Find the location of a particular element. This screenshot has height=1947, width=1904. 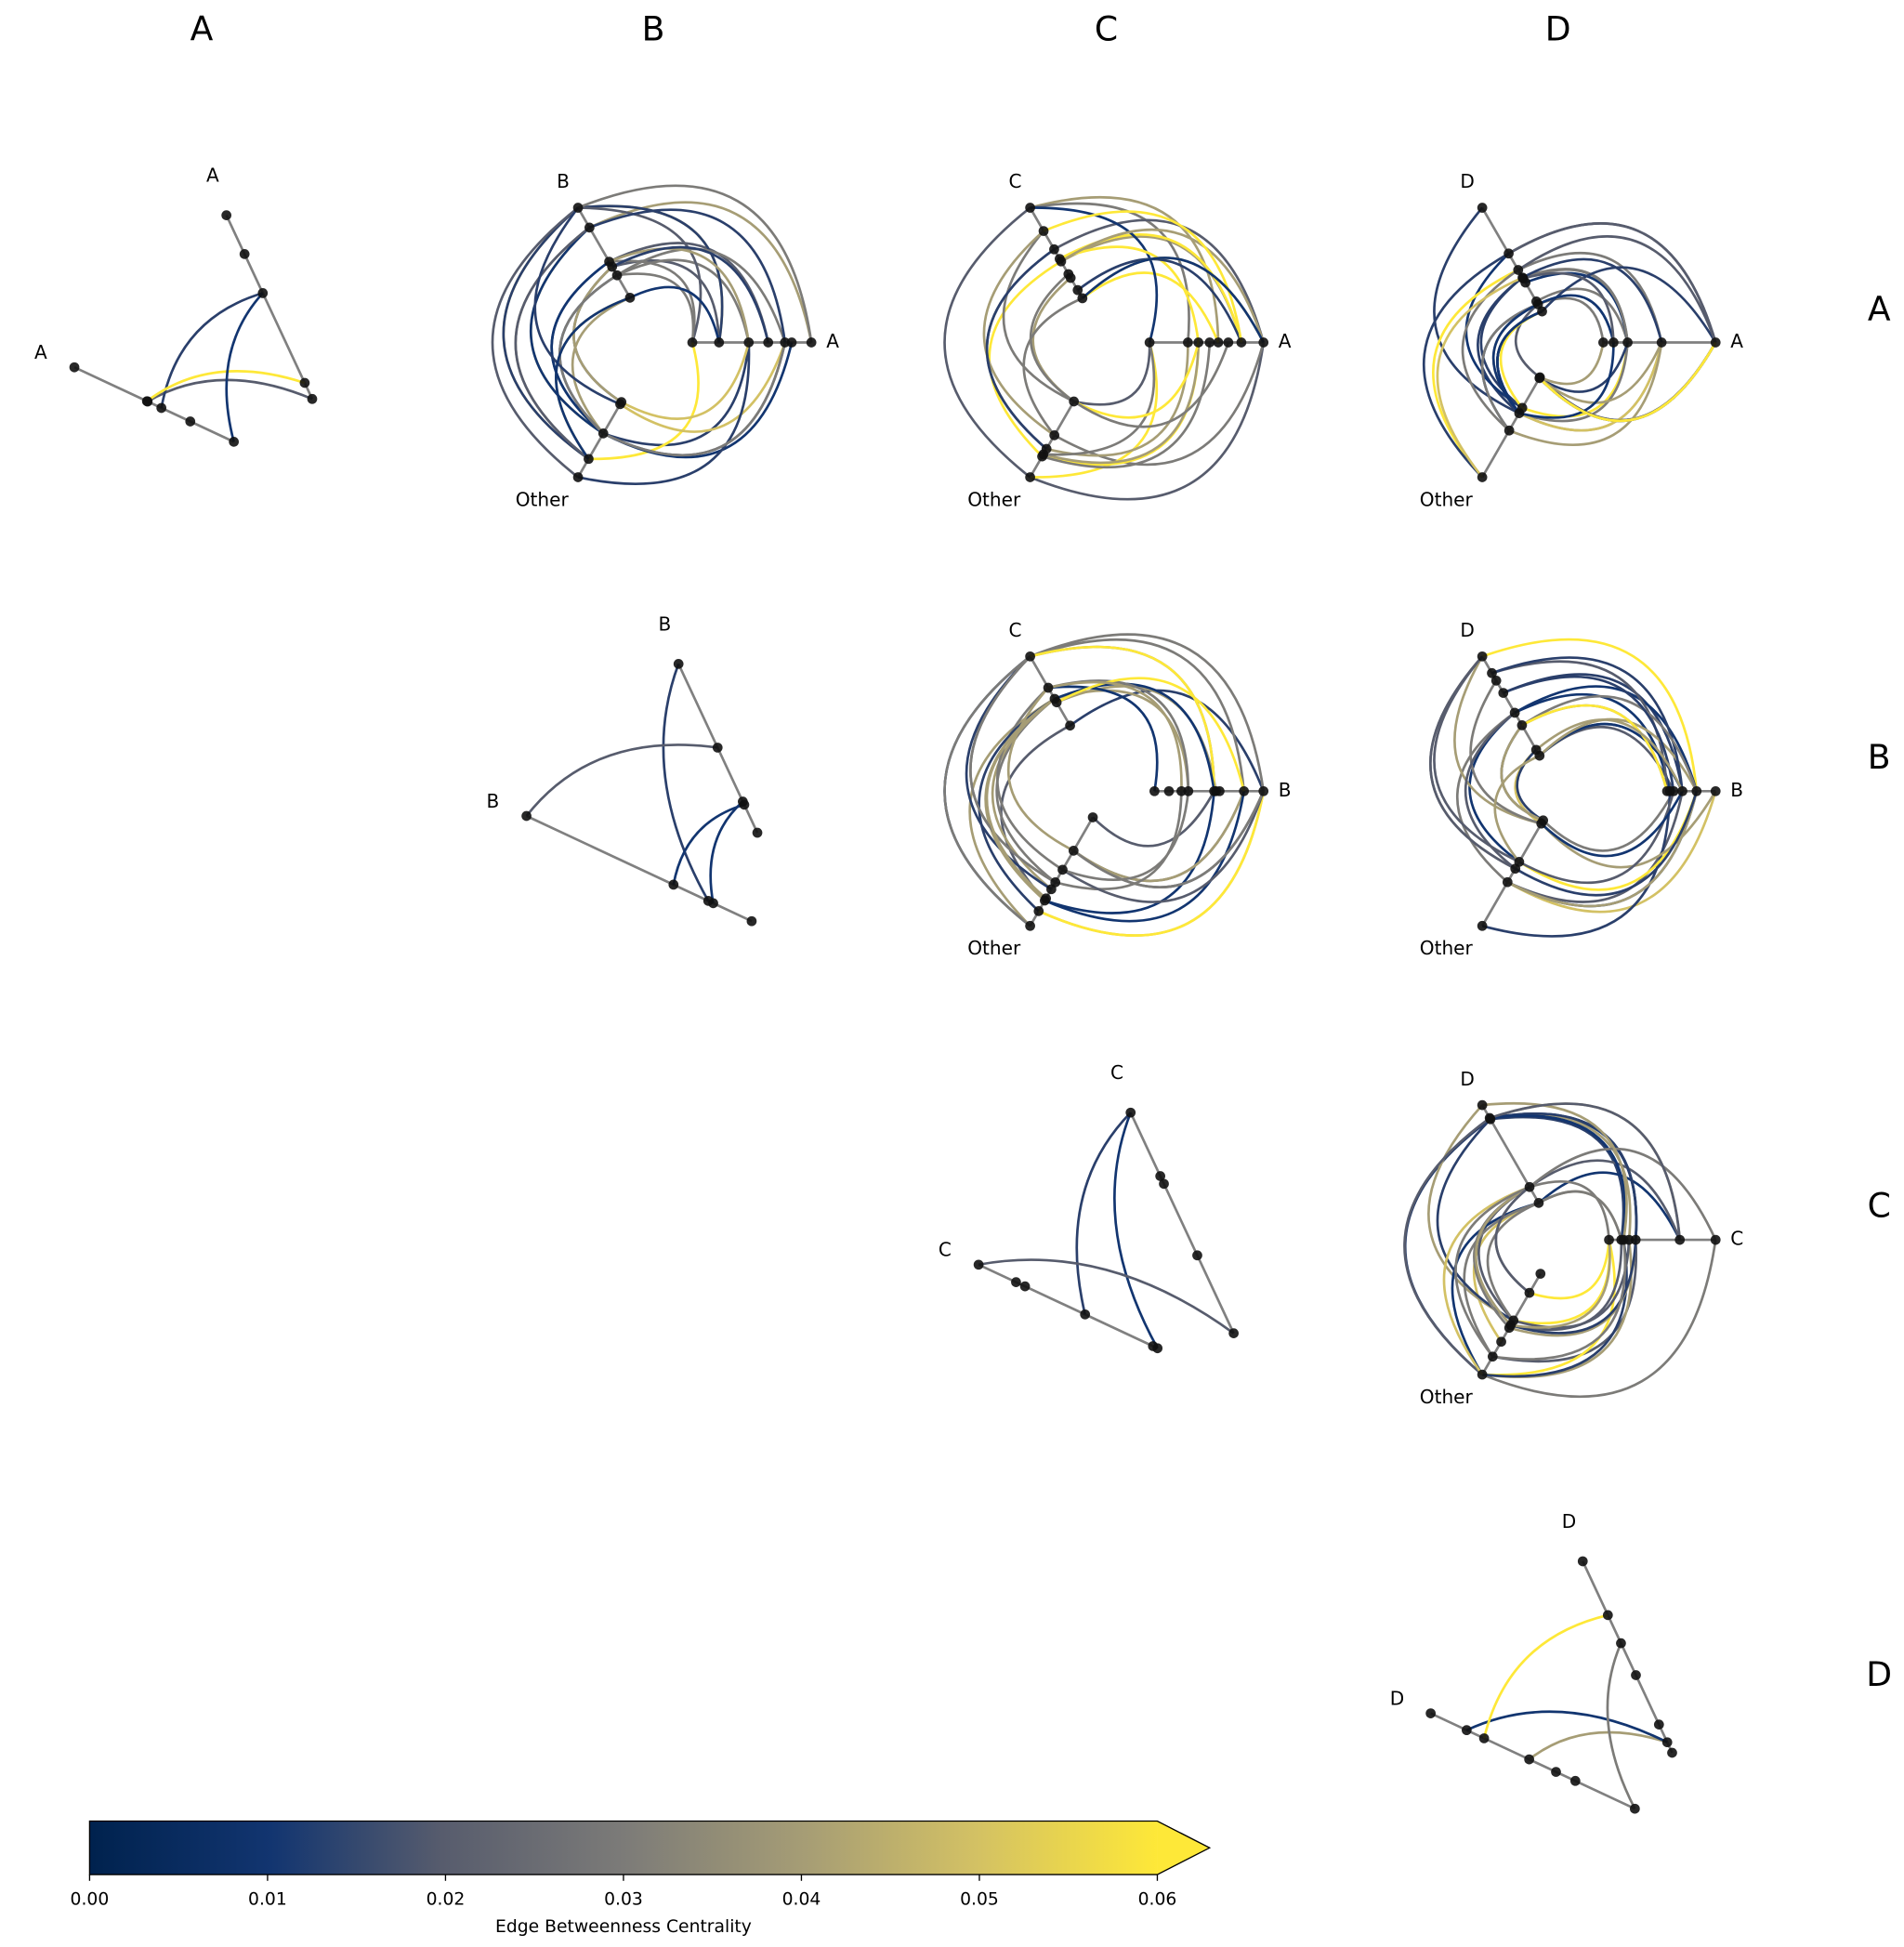

colorbar-tick-label: 0.02 is located at coordinates (446, 1899).